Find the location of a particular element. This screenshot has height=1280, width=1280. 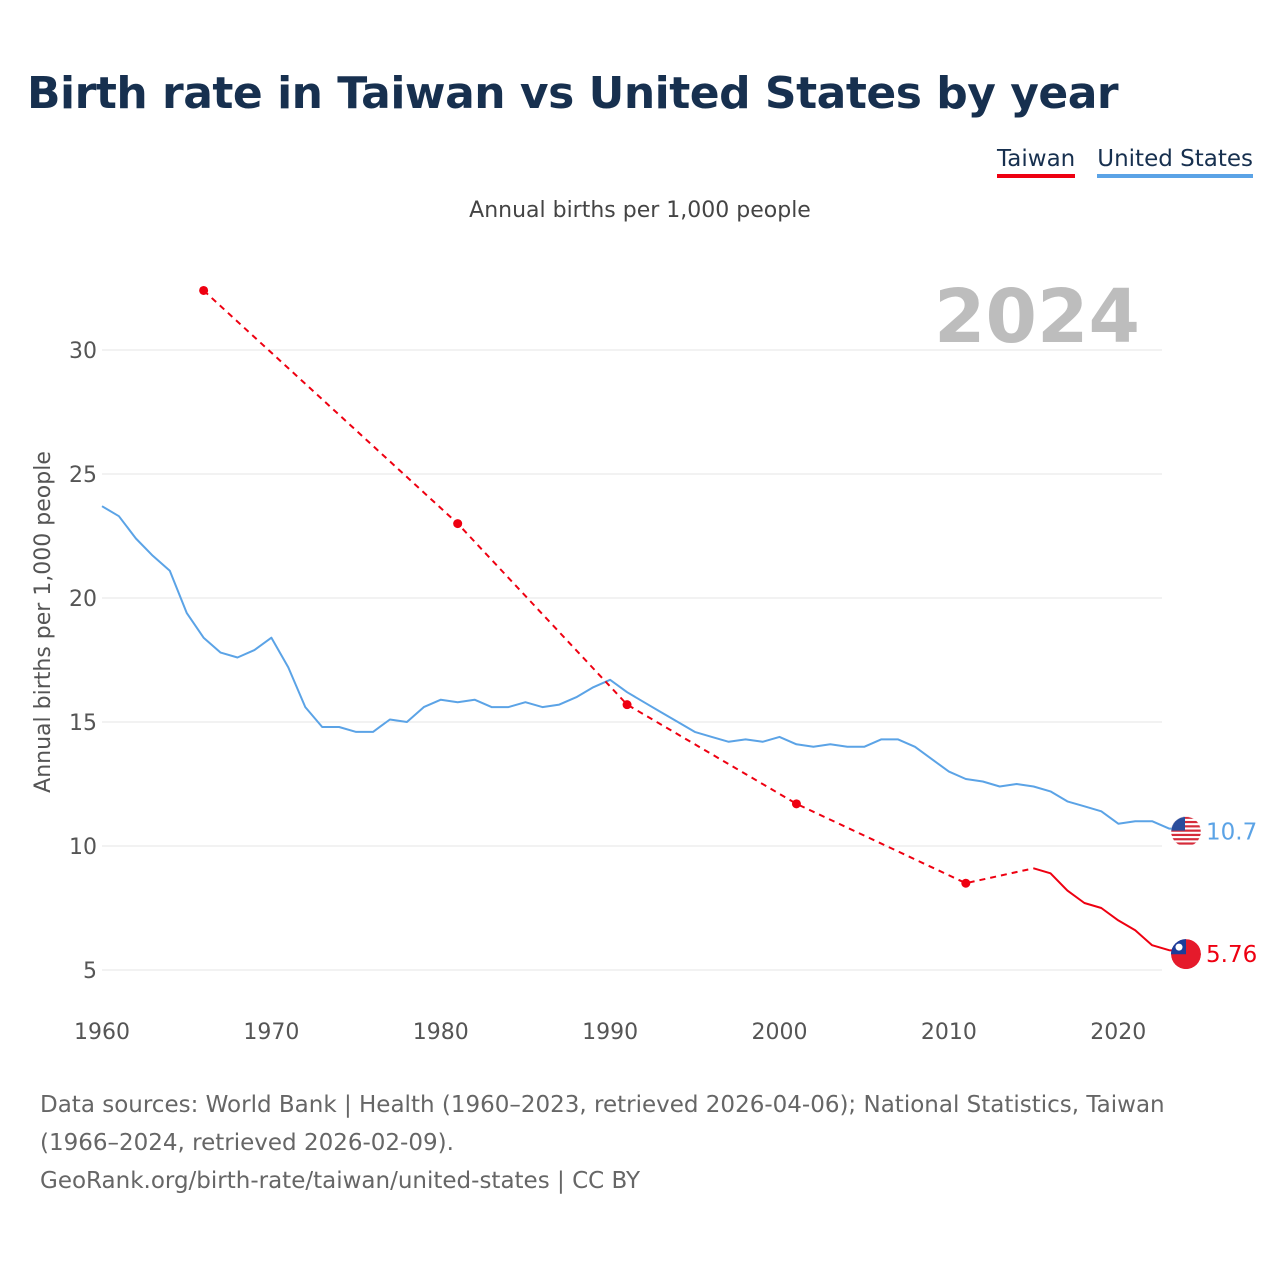

end-labels: 10.7 5.76 is located at coordinates (1214, 893).